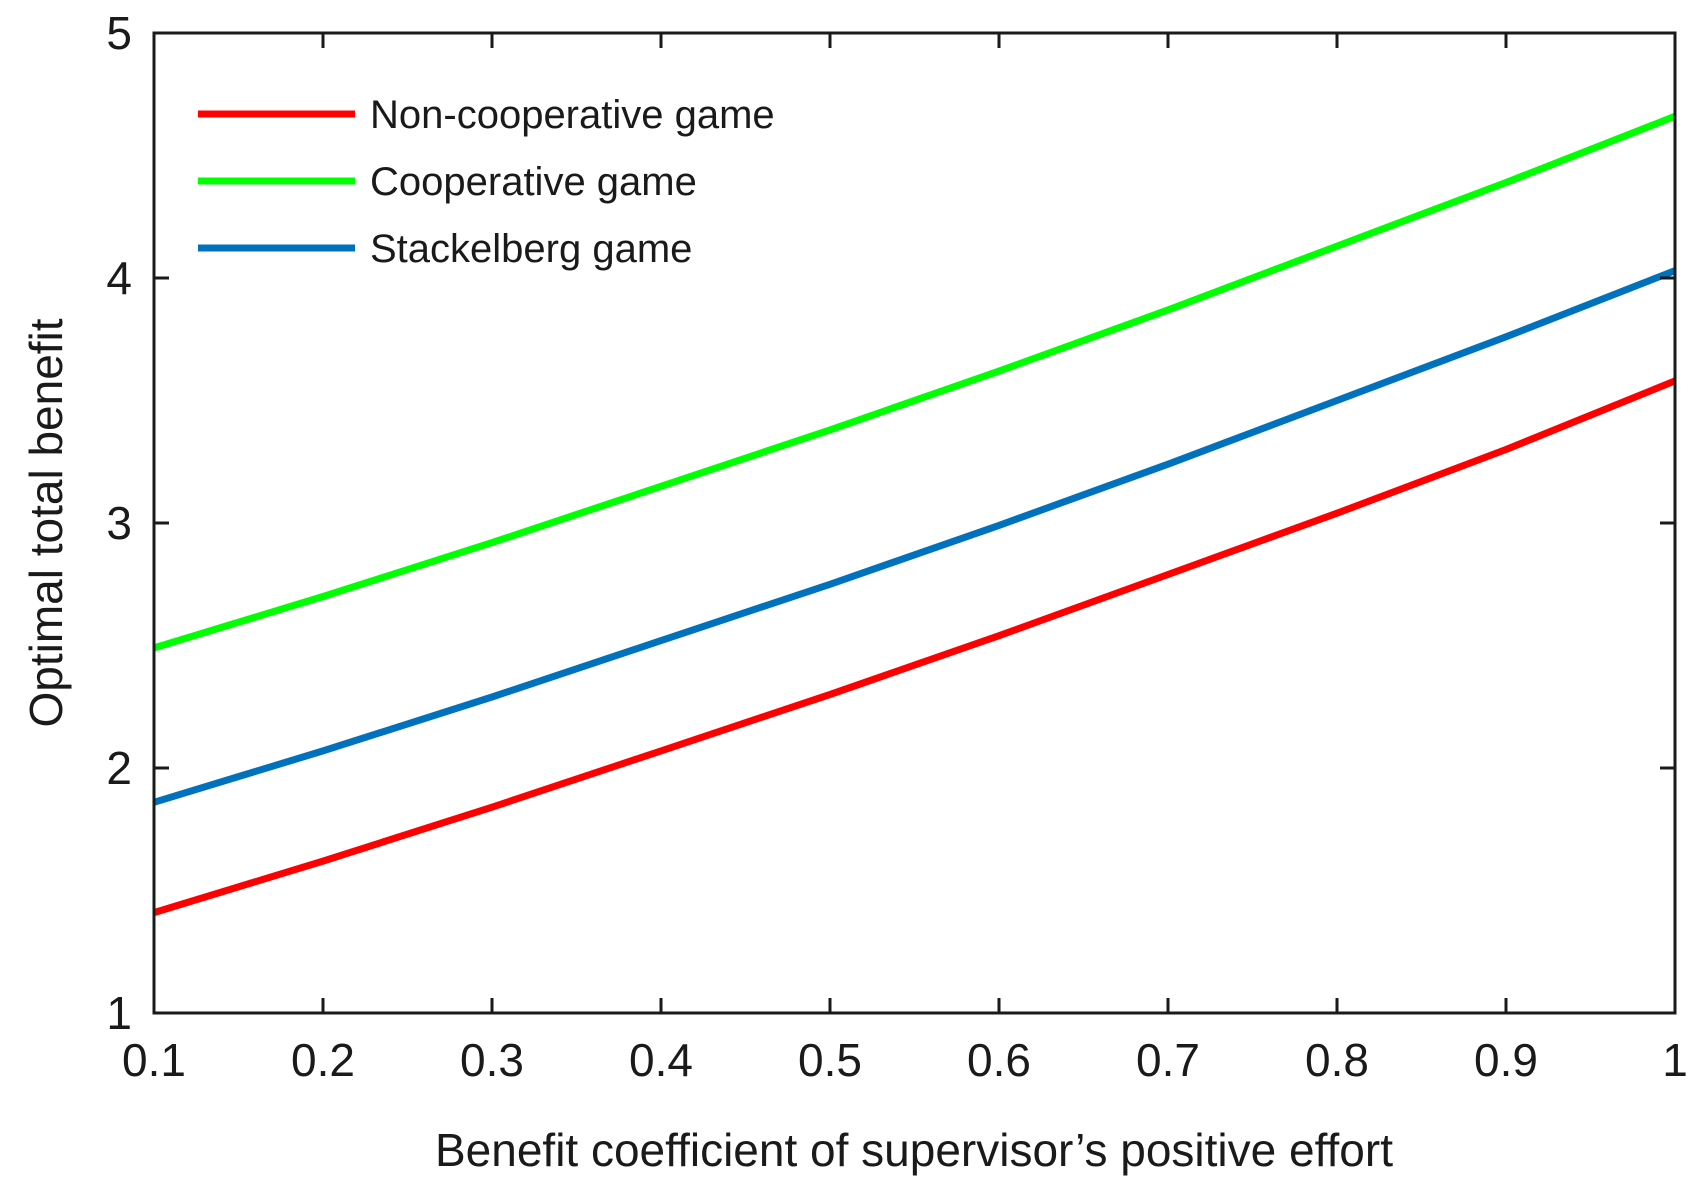  What do you see at coordinates (323, 1060) in the screenshot?
I see `x-tick-label: 0.2` at bounding box center [323, 1060].